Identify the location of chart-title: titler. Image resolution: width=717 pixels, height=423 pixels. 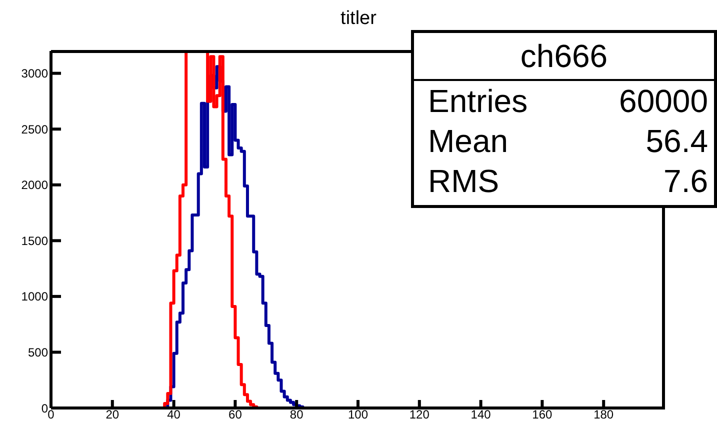
(359, 19).